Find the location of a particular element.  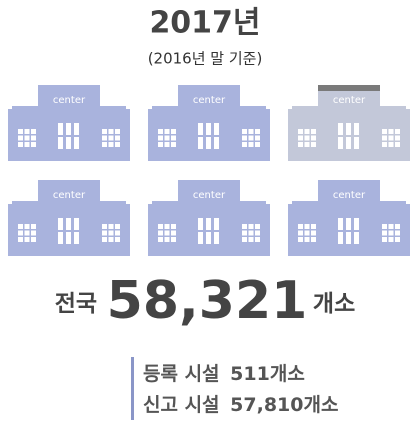

total-unit: 개소 is located at coordinates (334, 304).